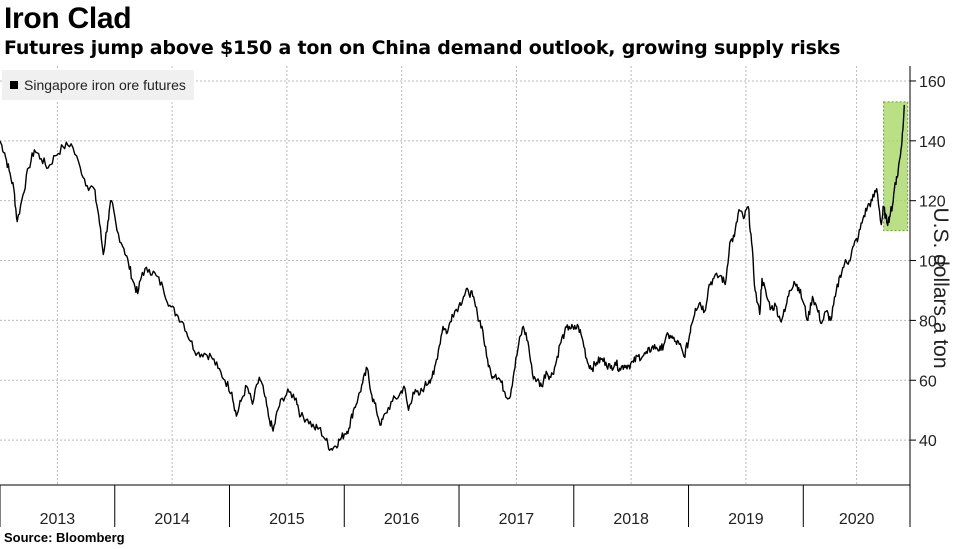  Describe the element at coordinates (14, 85) in the screenshot. I see `legend-swatch` at that location.